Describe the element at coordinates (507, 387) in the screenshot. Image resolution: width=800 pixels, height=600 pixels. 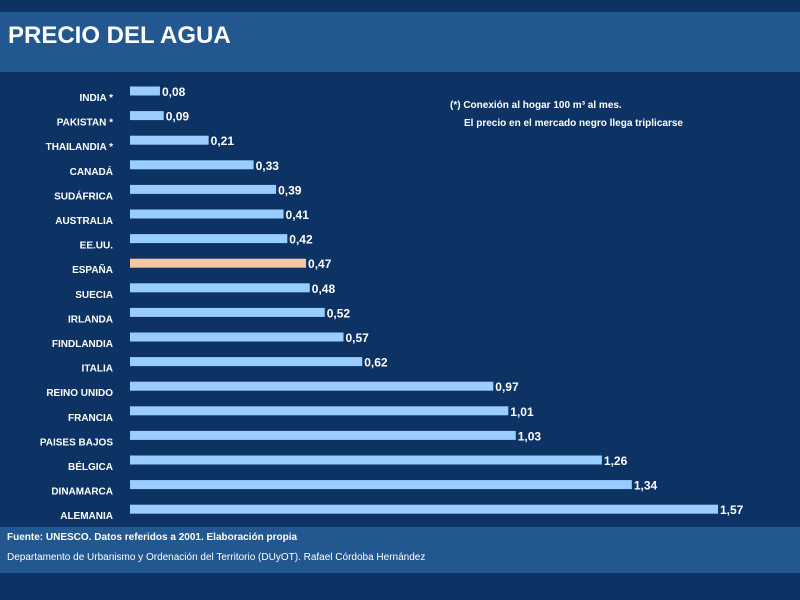
I see `value-label: 0,97` at that location.